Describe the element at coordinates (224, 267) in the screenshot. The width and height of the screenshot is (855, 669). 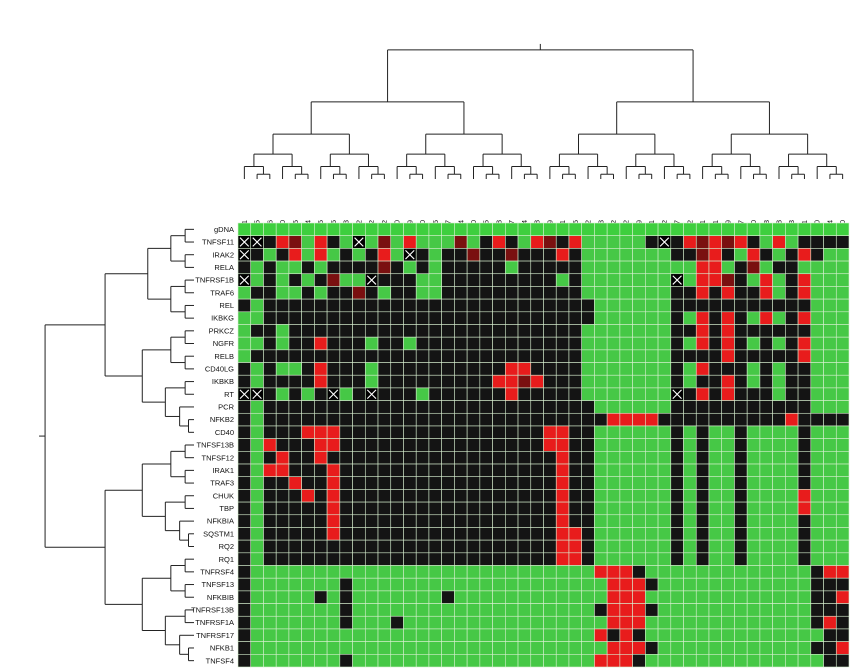
I see `row-label: RELA` at that location.